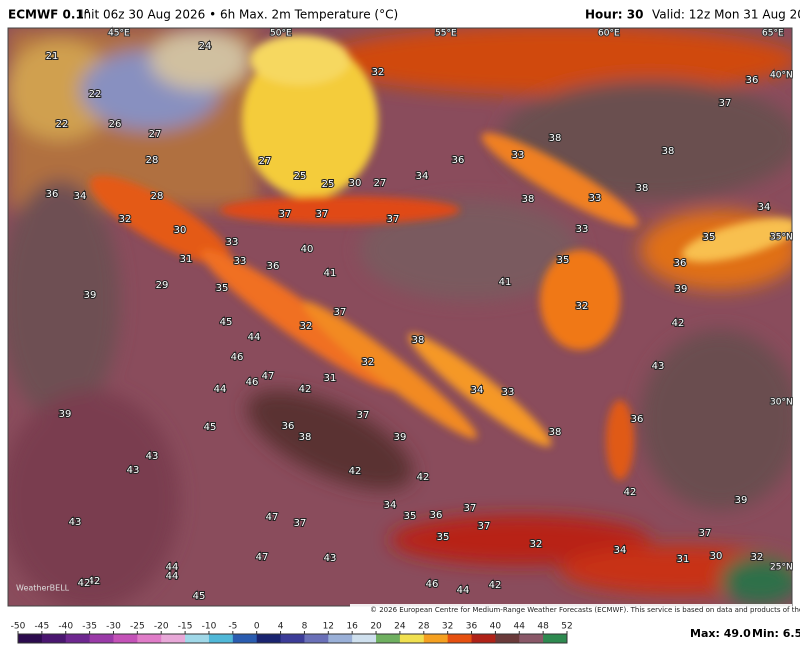 The image size is (800, 657). Describe the element at coordinates (520, 627) in the screenshot. I see `colorbar-tick-label: 44` at that location.